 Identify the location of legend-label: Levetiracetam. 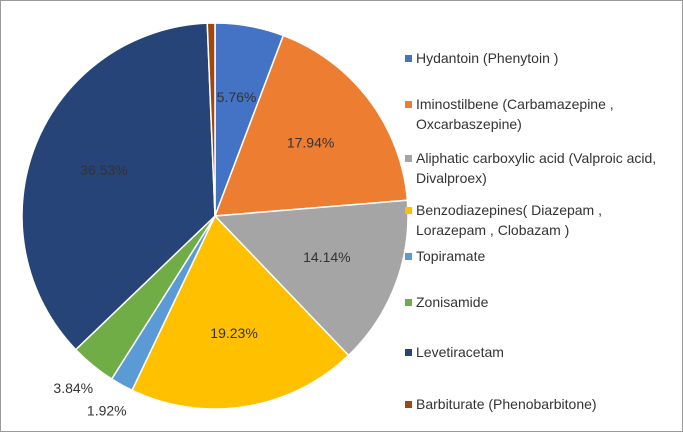
(460, 352).